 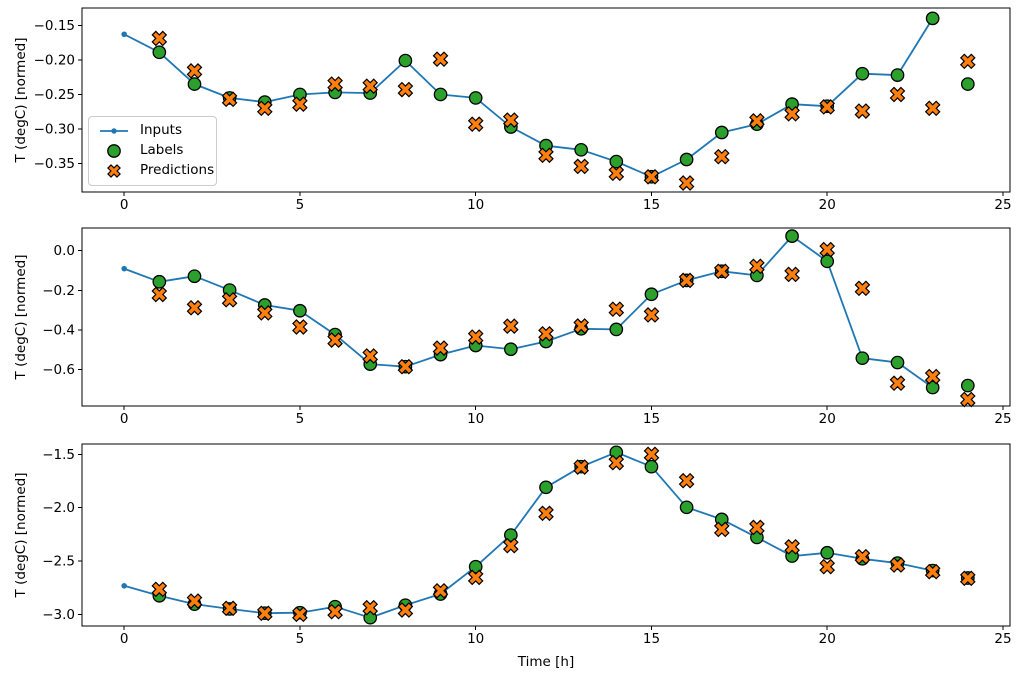 I want to click on subplot-1-ylabel: T (degC) [normed], so click(x=21, y=100).